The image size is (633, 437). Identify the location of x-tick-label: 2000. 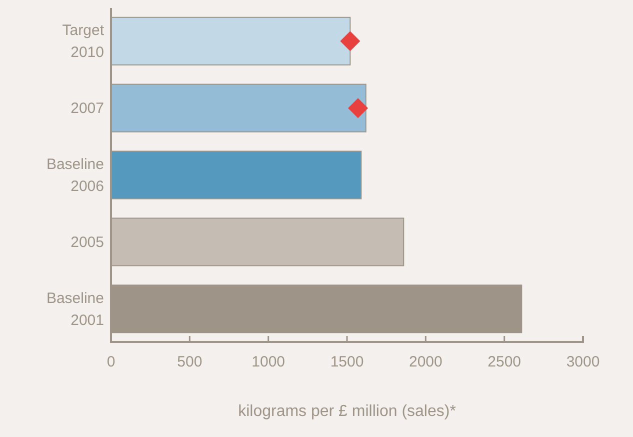
(425, 362).